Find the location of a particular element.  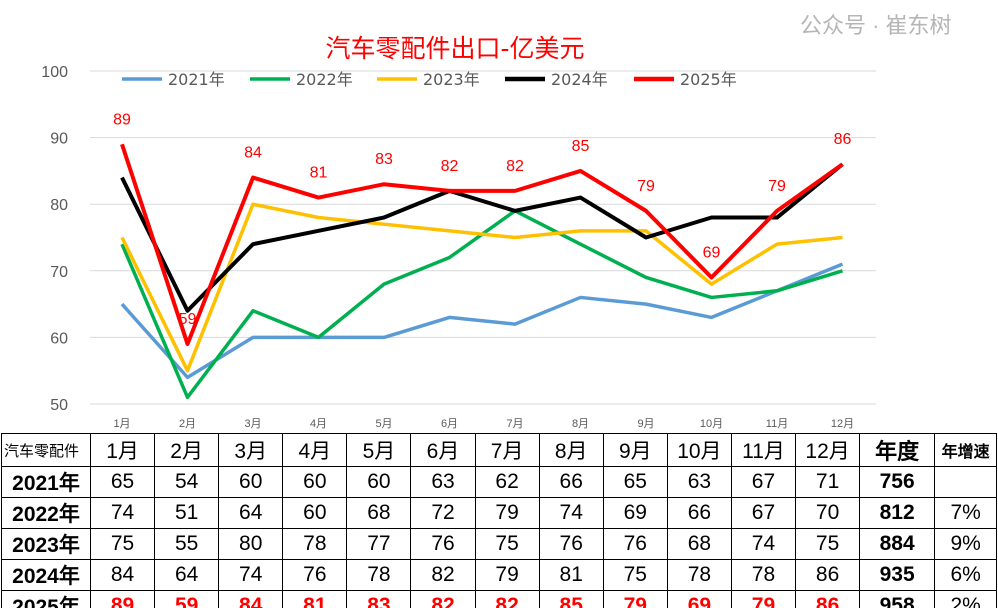

row-total: 812 is located at coordinates (897, 513).